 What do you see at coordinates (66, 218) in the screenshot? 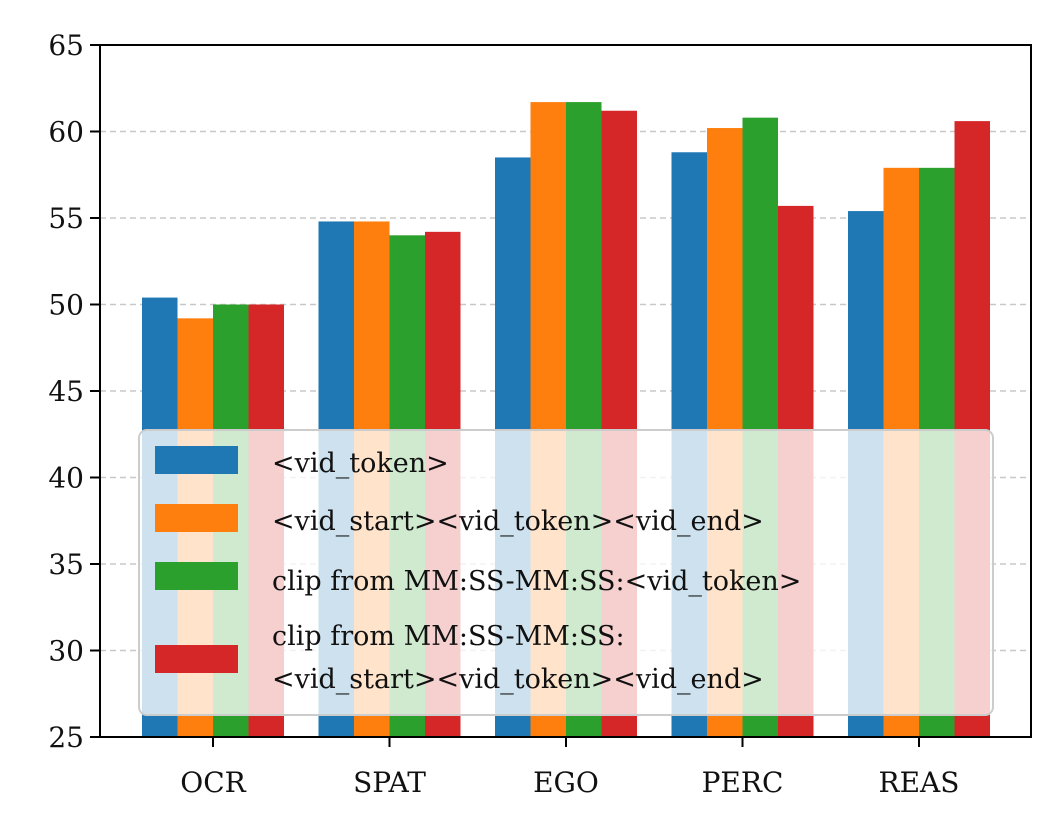
I see `y-tick-label: 55` at bounding box center [66, 218].